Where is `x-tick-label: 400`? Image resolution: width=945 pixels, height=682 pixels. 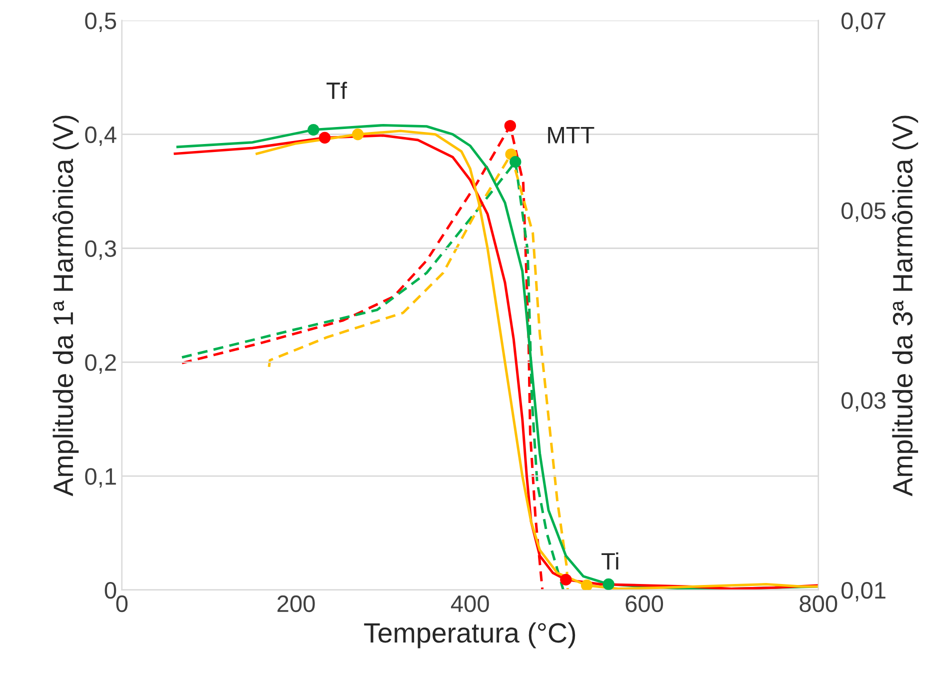
x-tick-label: 400 is located at coordinates (469, 603).